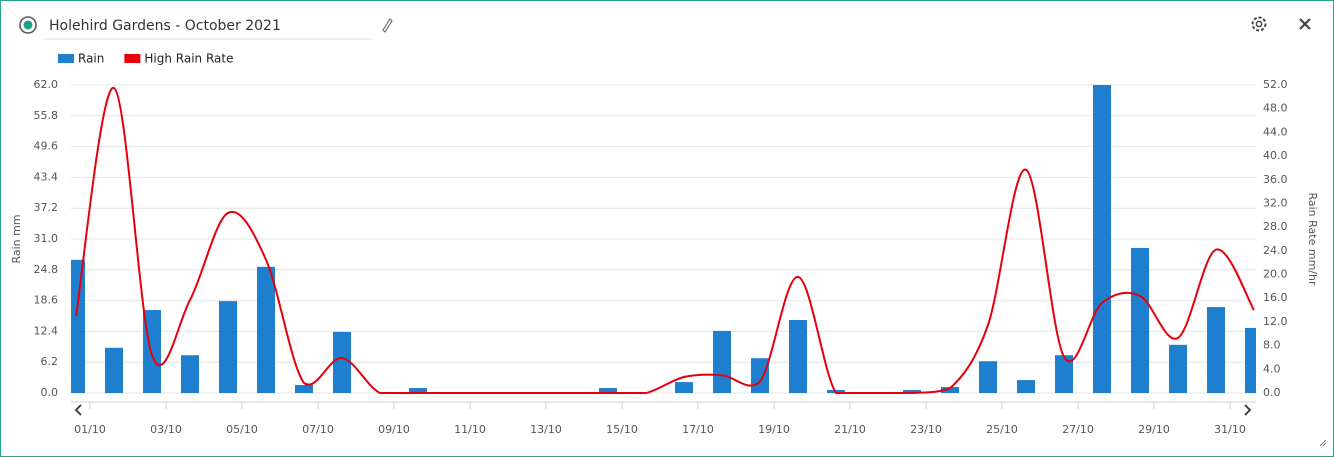  What do you see at coordinates (1275, 226) in the screenshot?
I see `y2-tick-label: 28.0` at bounding box center [1275, 226].